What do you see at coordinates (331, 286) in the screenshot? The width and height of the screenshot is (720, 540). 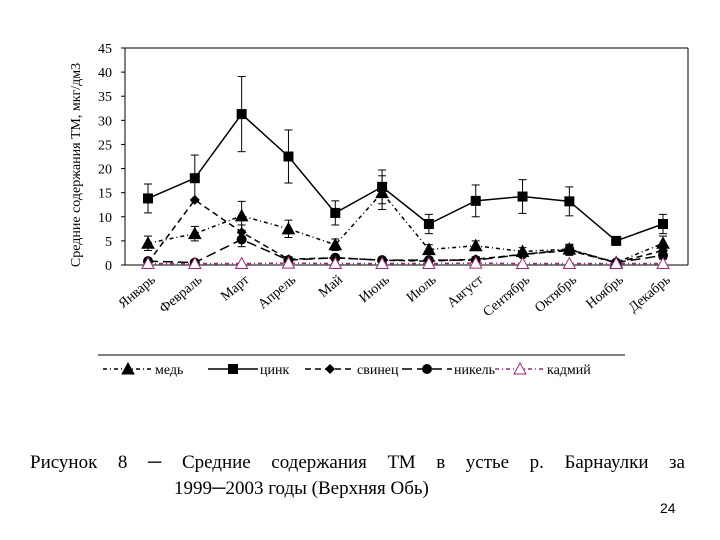 I see `x-tick-label: Май` at bounding box center [331, 286].